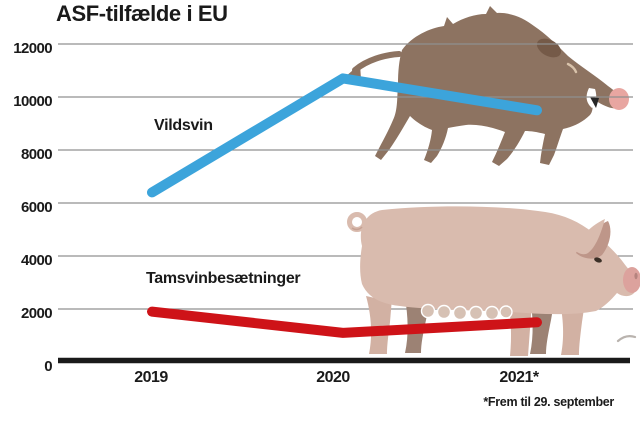 Image resolution: width=640 pixels, height=421 pixels. Describe the element at coordinates (333, 377) in the screenshot. I see `x-tick-label: 2020` at that location.